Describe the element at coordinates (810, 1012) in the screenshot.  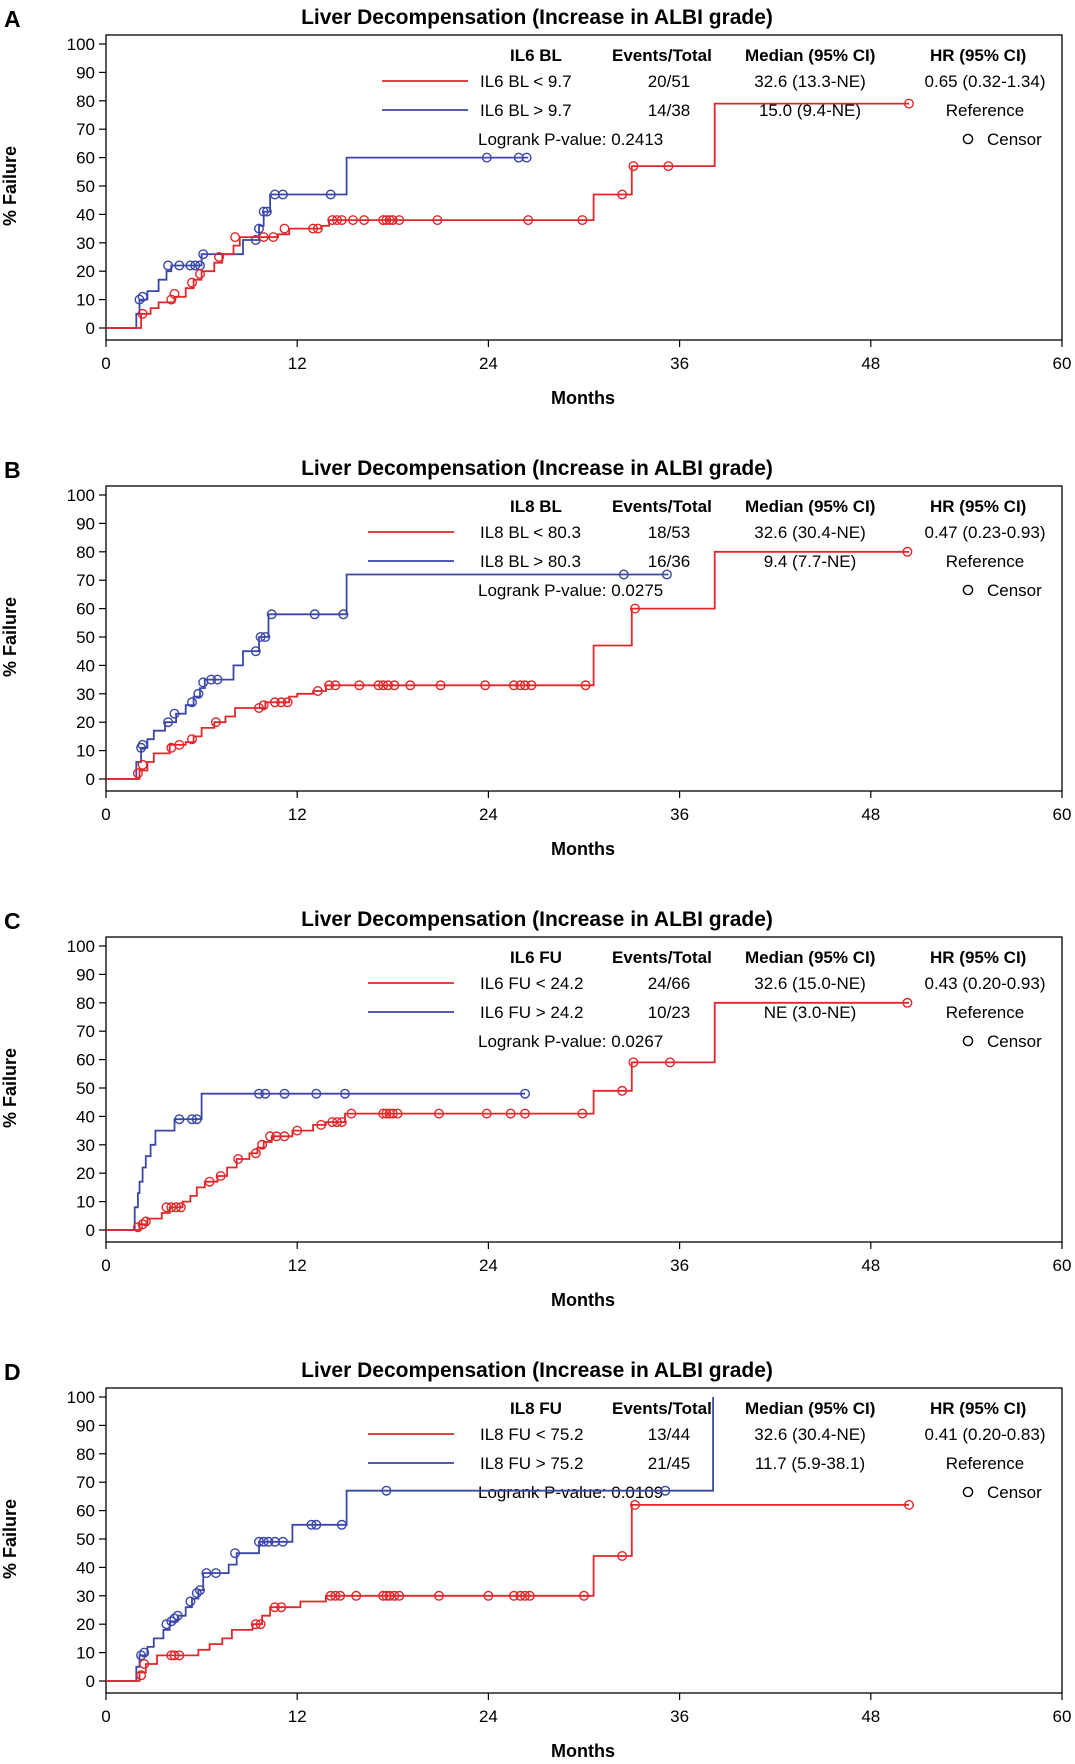
I see `legend-median: NE (3.0-NE)` at that location.